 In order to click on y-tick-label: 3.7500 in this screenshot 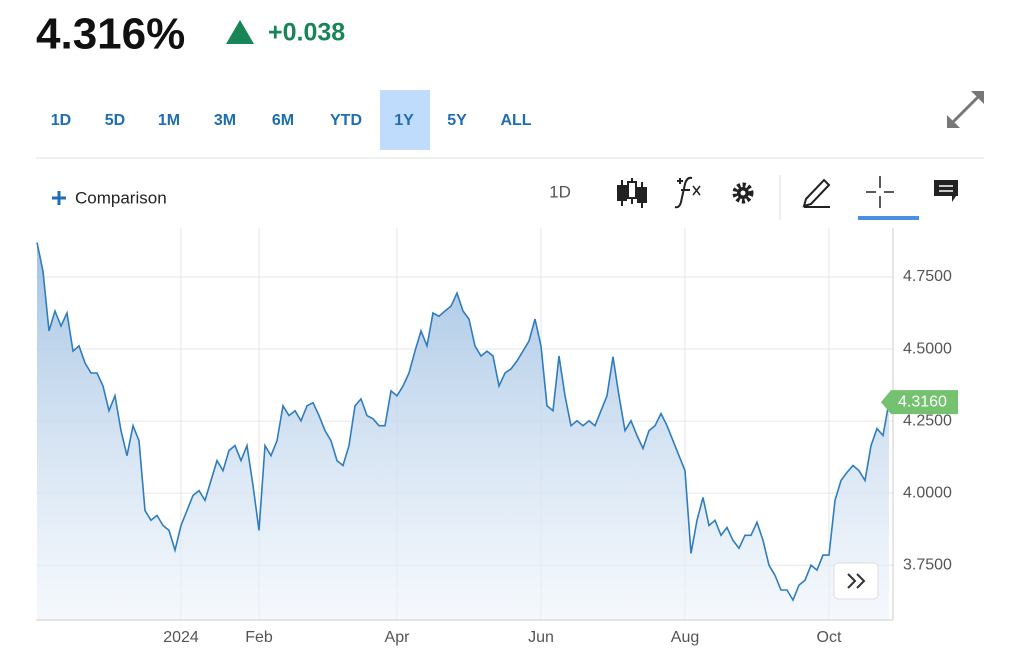, I will do `click(927, 564)`.